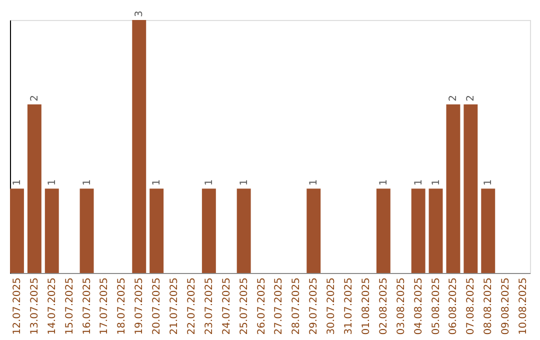 The image size is (540, 340). Describe the element at coordinates (209, 306) in the screenshot. I see `x-tick-label: 23.07.2025` at that location.